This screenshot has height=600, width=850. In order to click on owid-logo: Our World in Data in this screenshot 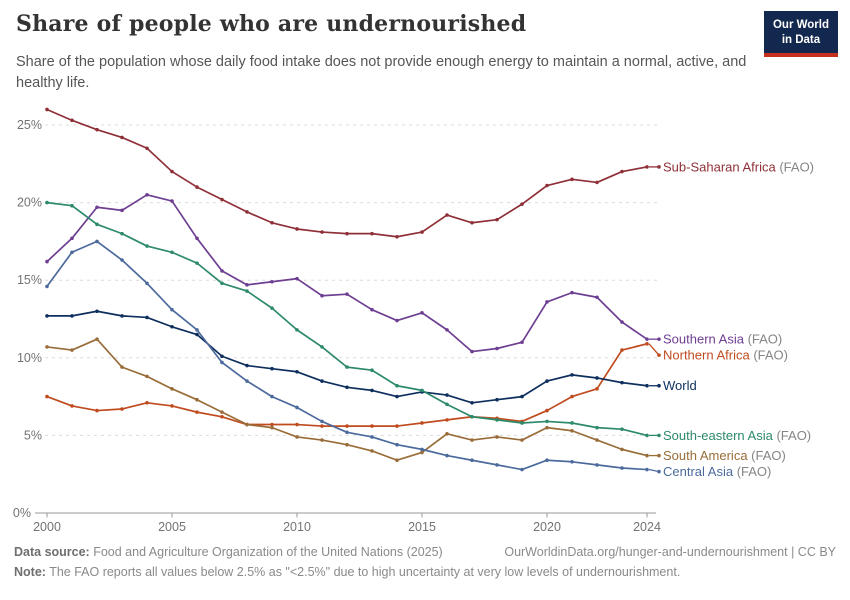, I will do `click(800, 34)`.